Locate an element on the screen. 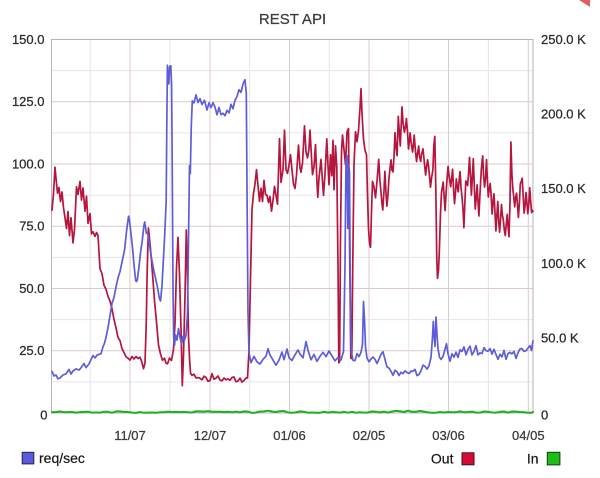  svg-text: 200.0 K is located at coordinates (563, 114).